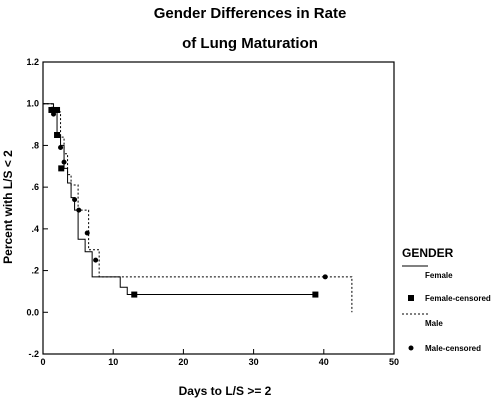  Describe the element at coordinates (183, 362) in the screenshot. I see `x-tick-label: 20` at that location.